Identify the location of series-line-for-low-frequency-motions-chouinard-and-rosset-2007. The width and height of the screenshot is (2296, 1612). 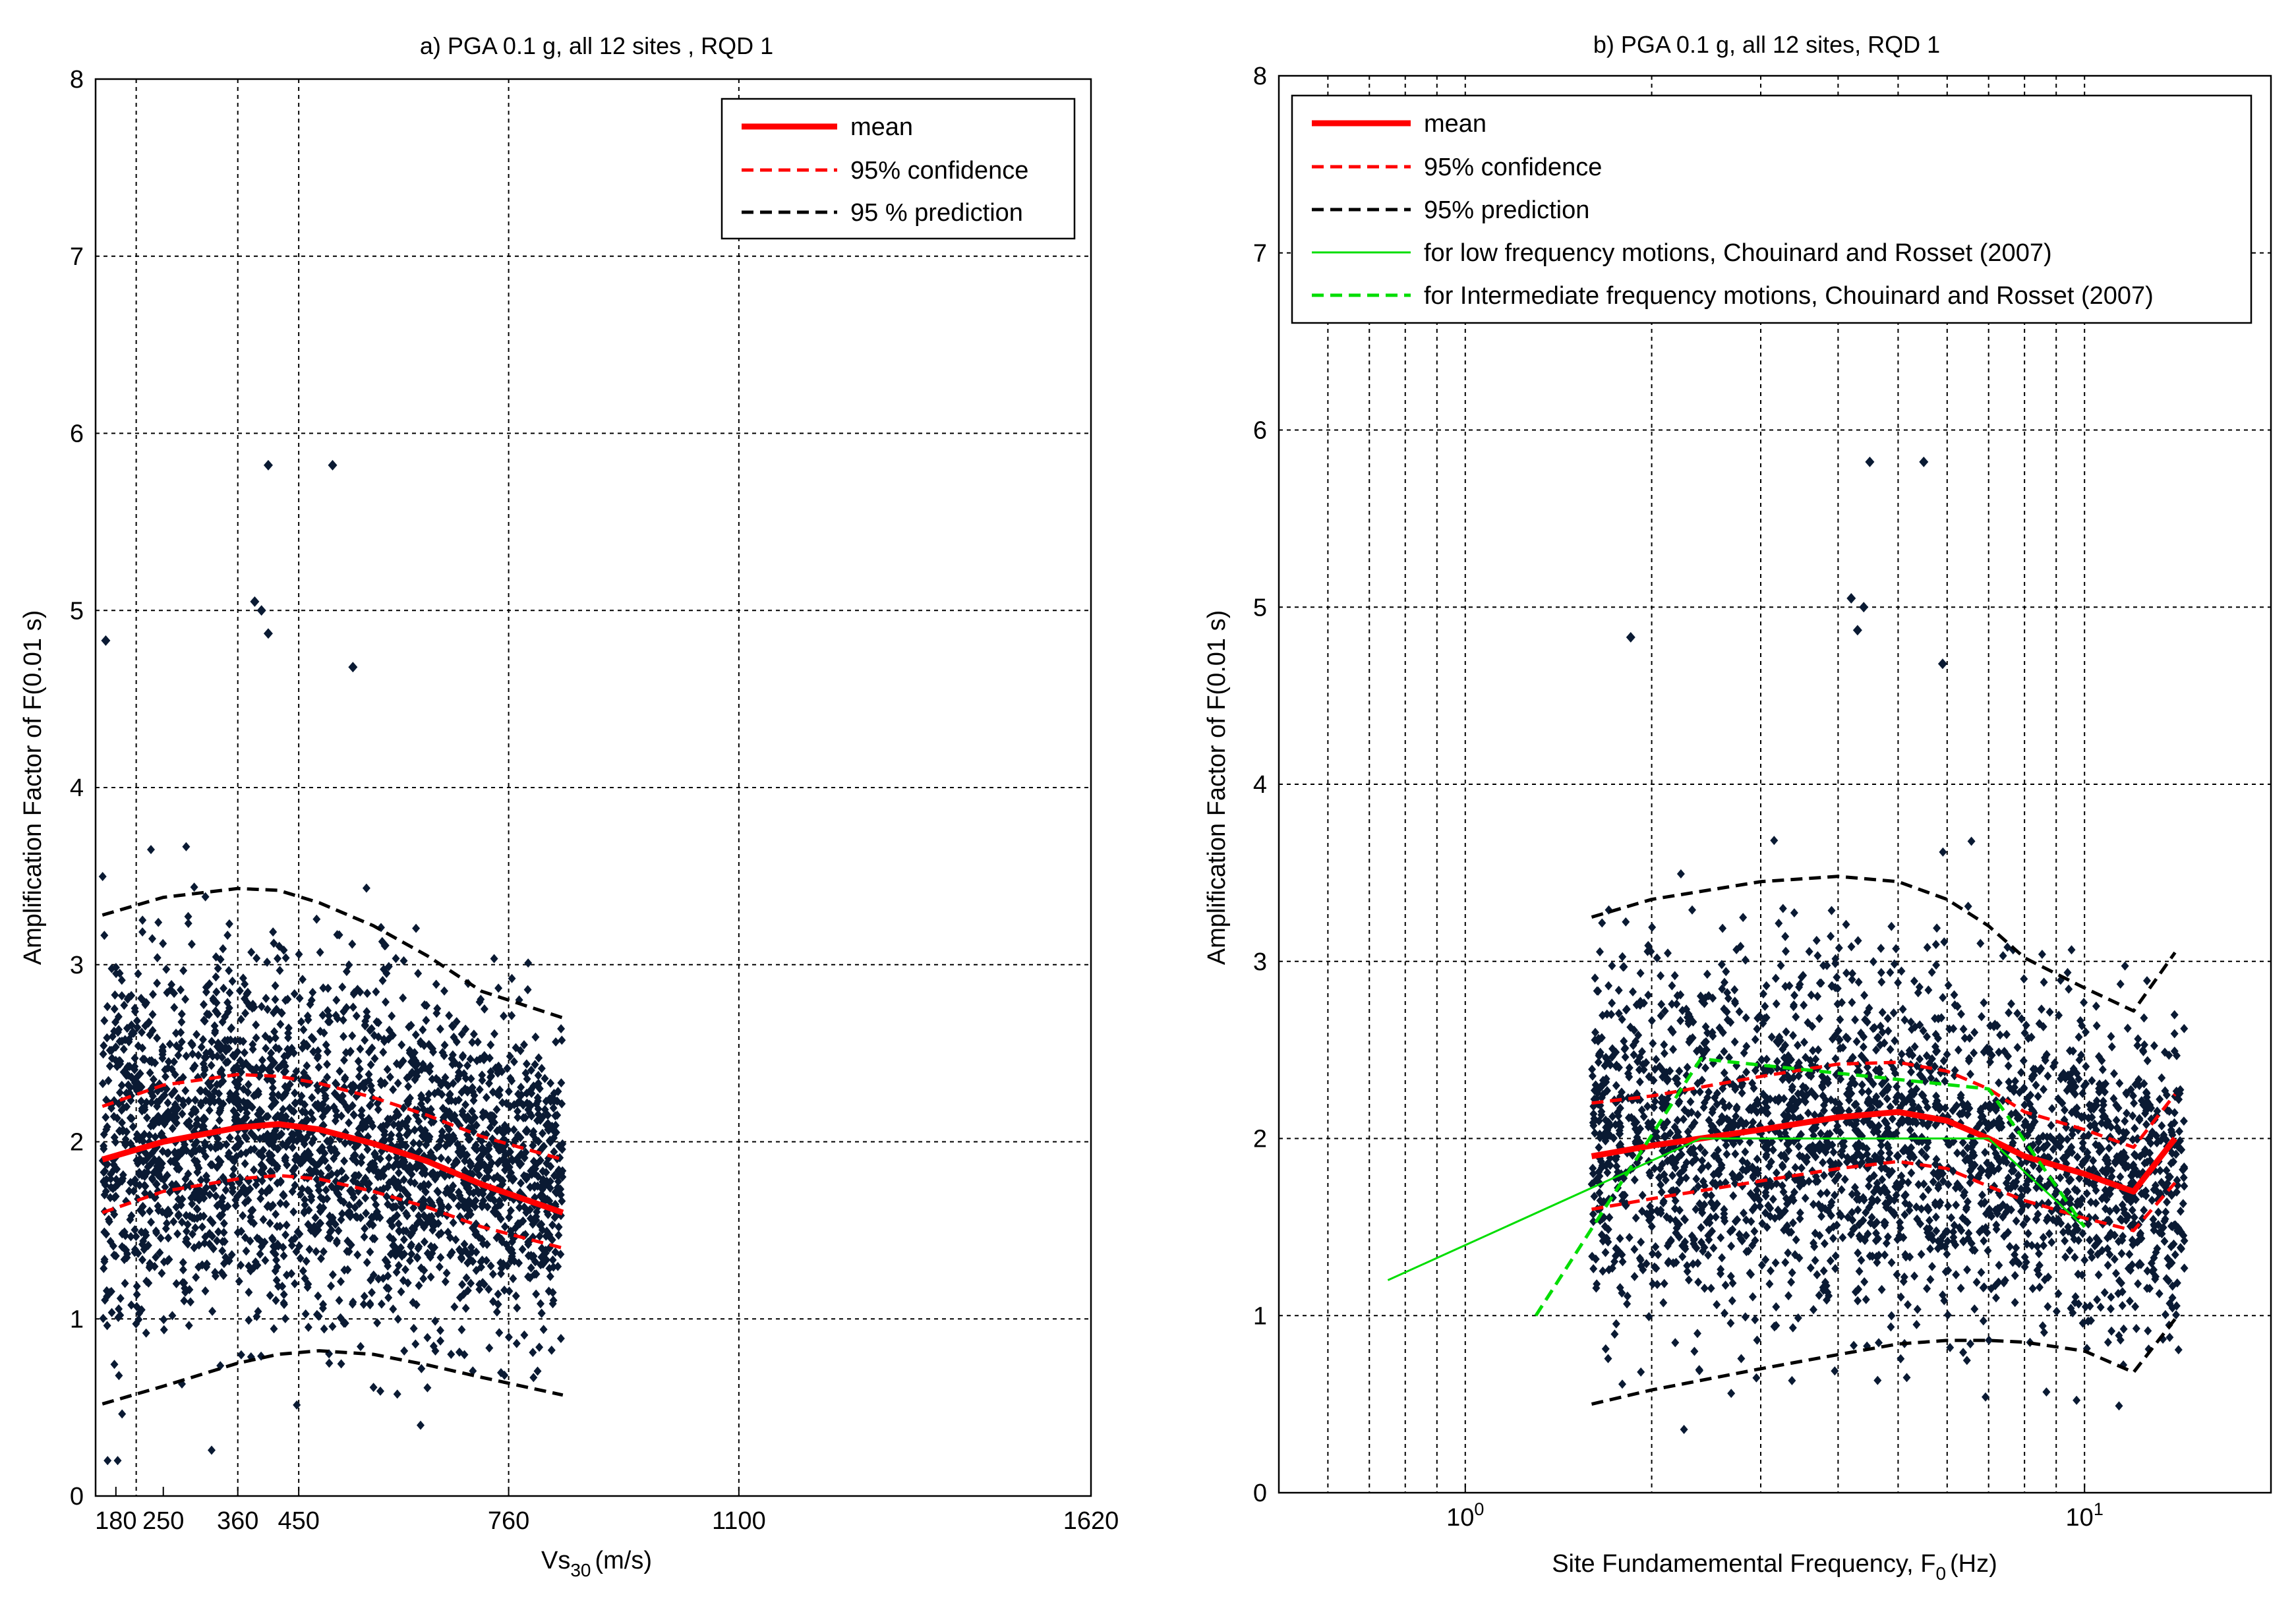
(1736, 1209).